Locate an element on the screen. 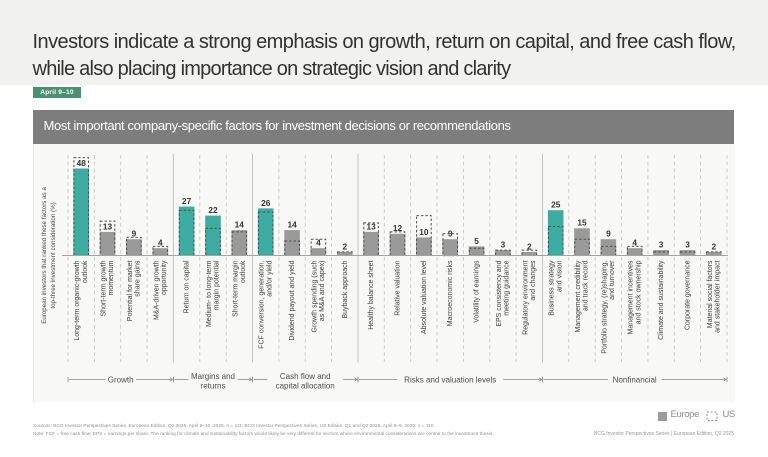  svg-text: capital allocation is located at coordinates (305, 385).